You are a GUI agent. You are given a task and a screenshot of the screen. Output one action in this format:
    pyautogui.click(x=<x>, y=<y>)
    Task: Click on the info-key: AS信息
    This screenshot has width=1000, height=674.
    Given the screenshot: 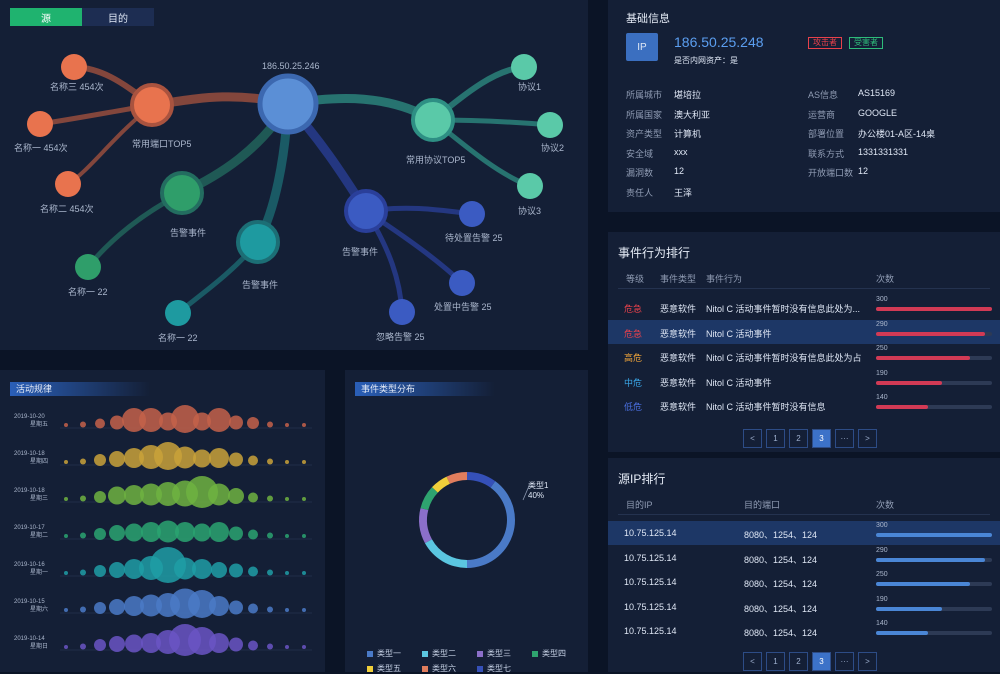 What is the action you would take?
    pyautogui.click(x=823, y=95)
    